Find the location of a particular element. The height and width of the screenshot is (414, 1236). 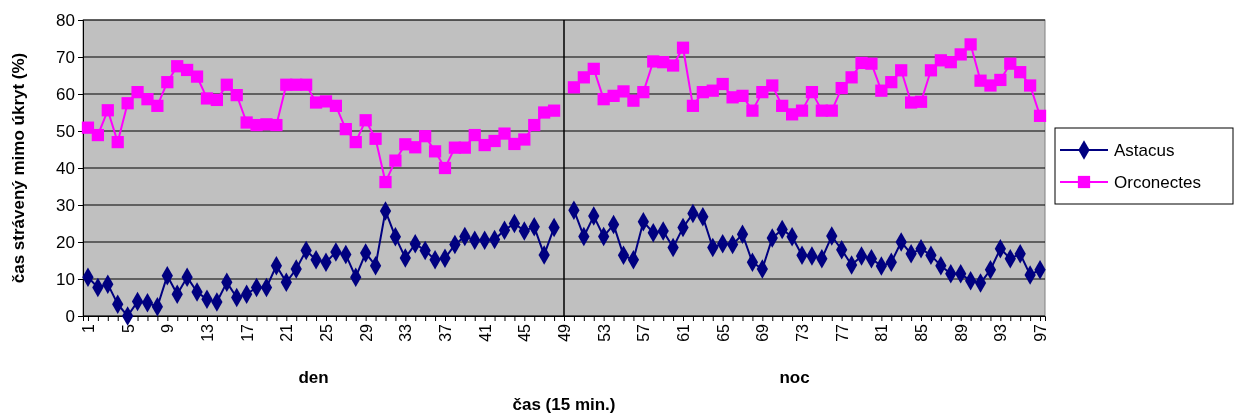

x-tick-label: 97 is located at coordinates (1041, 332).